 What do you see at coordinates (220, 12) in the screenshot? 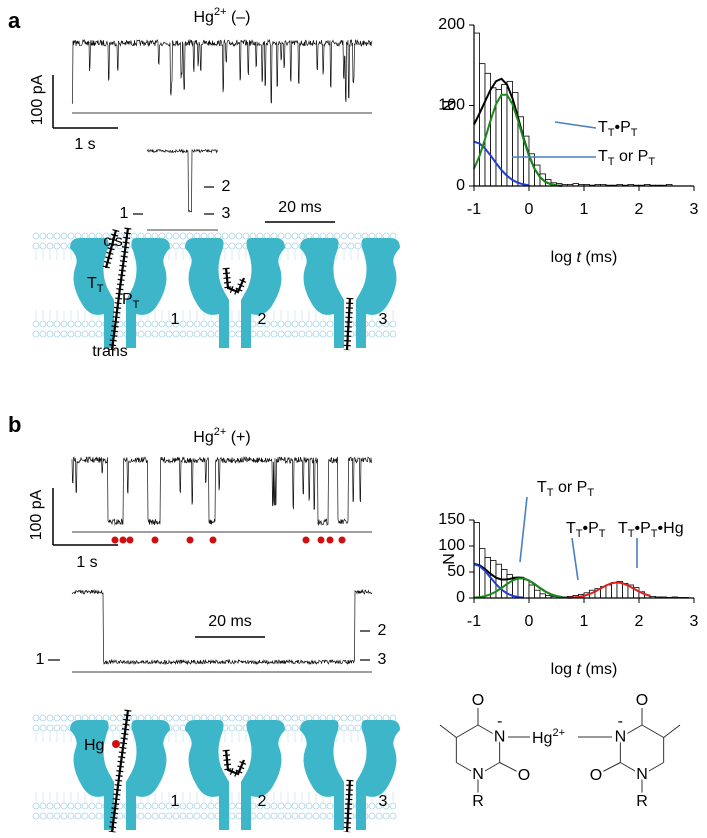
I see `trace-title-part: 2+` at bounding box center [220, 12].